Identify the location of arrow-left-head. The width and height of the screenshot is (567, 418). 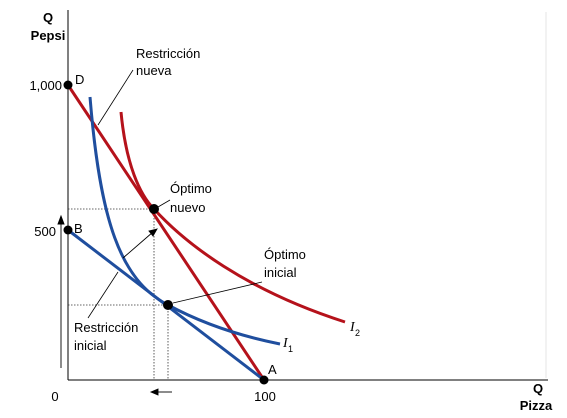
(154, 392).